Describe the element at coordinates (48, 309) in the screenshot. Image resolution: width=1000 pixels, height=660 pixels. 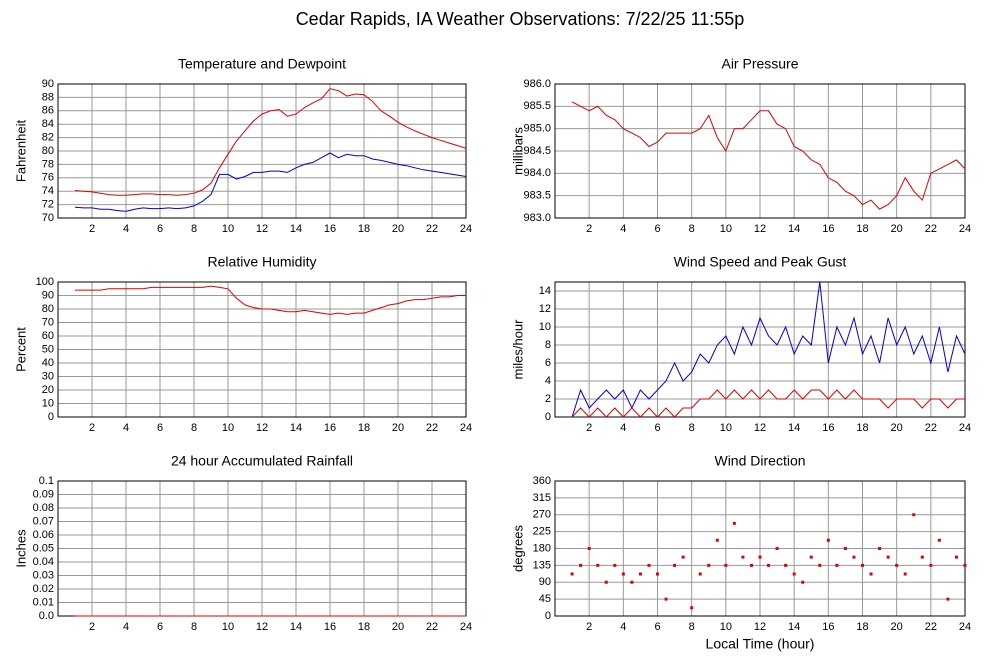
I see `y-tick-label: 80` at that location.